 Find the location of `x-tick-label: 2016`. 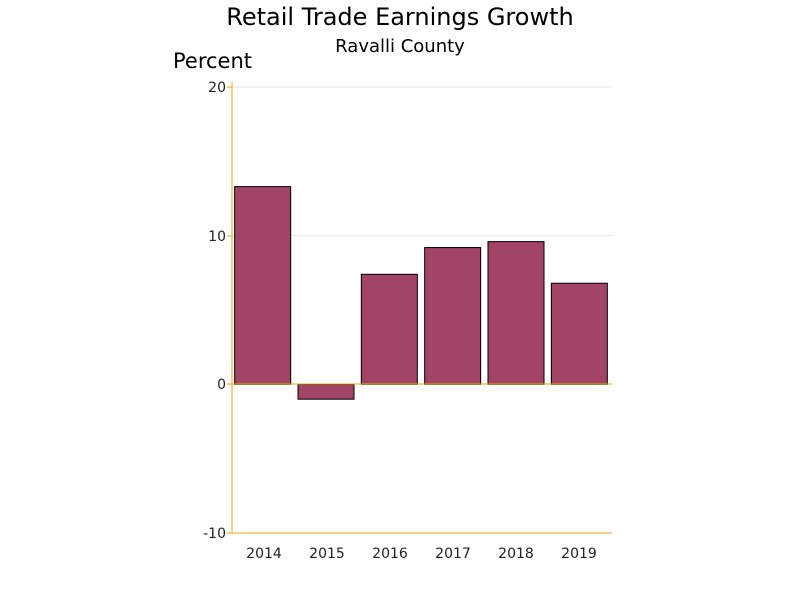

x-tick-label: 2016 is located at coordinates (390, 554).